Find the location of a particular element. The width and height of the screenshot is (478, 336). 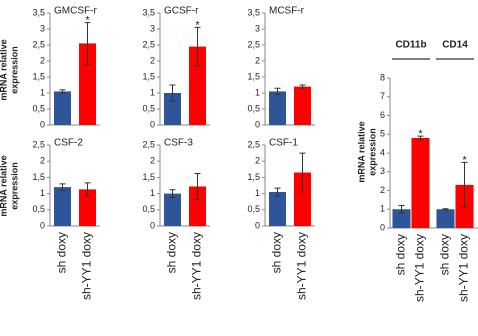

y-tick-label: 7 is located at coordinates (382, 96).